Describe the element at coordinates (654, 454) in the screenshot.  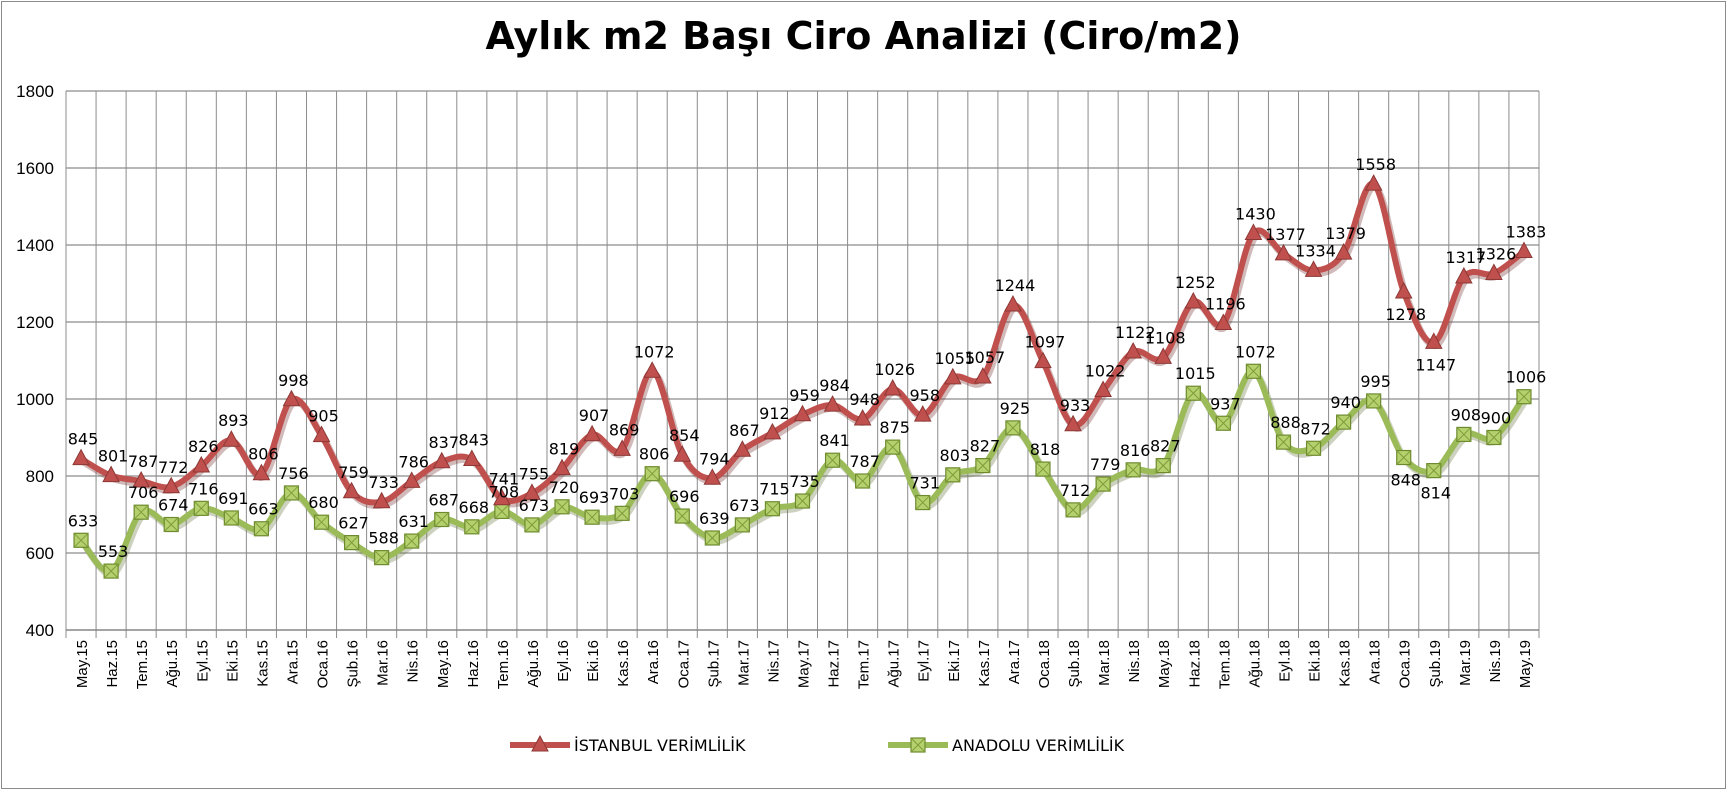
I see `anadolu-data-label: 806` at that location.